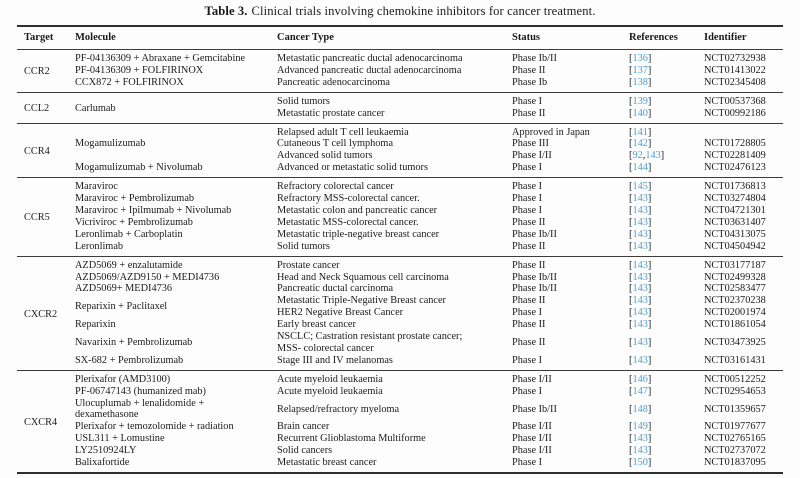 The image size is (800, 478). I want to click on reference-link: 149, so click(640, 427).